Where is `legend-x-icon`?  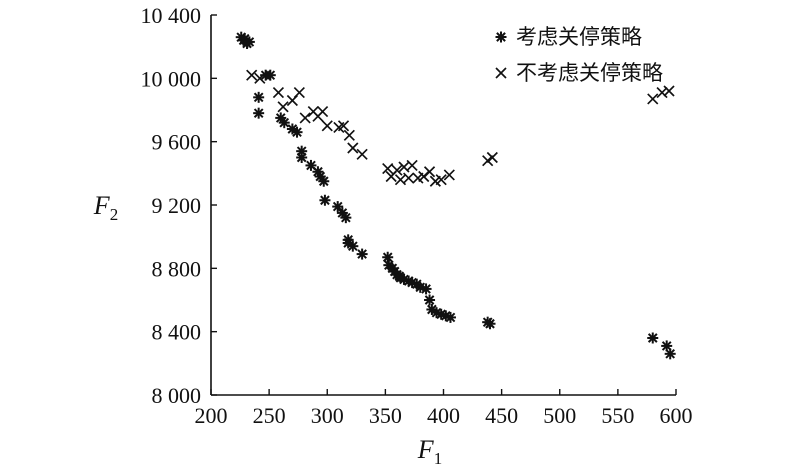
legend-x-icon is located at coordinates (501, 73).